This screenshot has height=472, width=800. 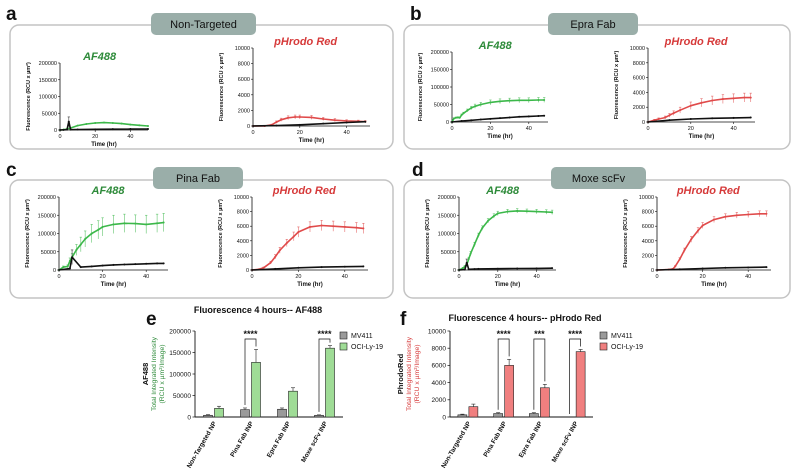 I want to click on panel-e-letter: e, so click(x=151, y=319).